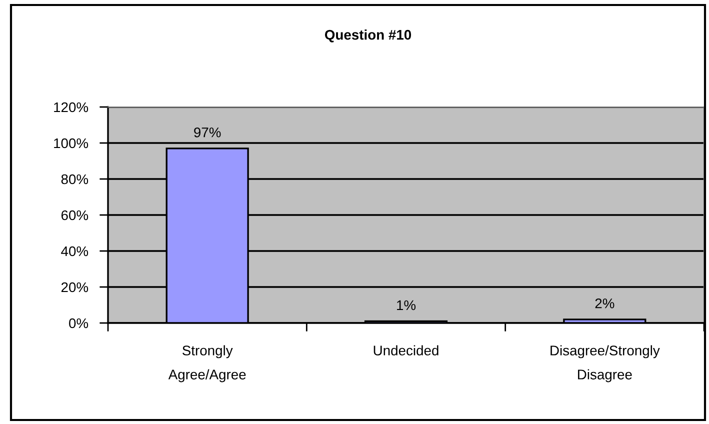 The height and width of the screenshot is (424, 709). What do you see at coordinates (368, 36) in the screenshot?
I see `chart-title: Question #10` at bounding box center [368, 36].